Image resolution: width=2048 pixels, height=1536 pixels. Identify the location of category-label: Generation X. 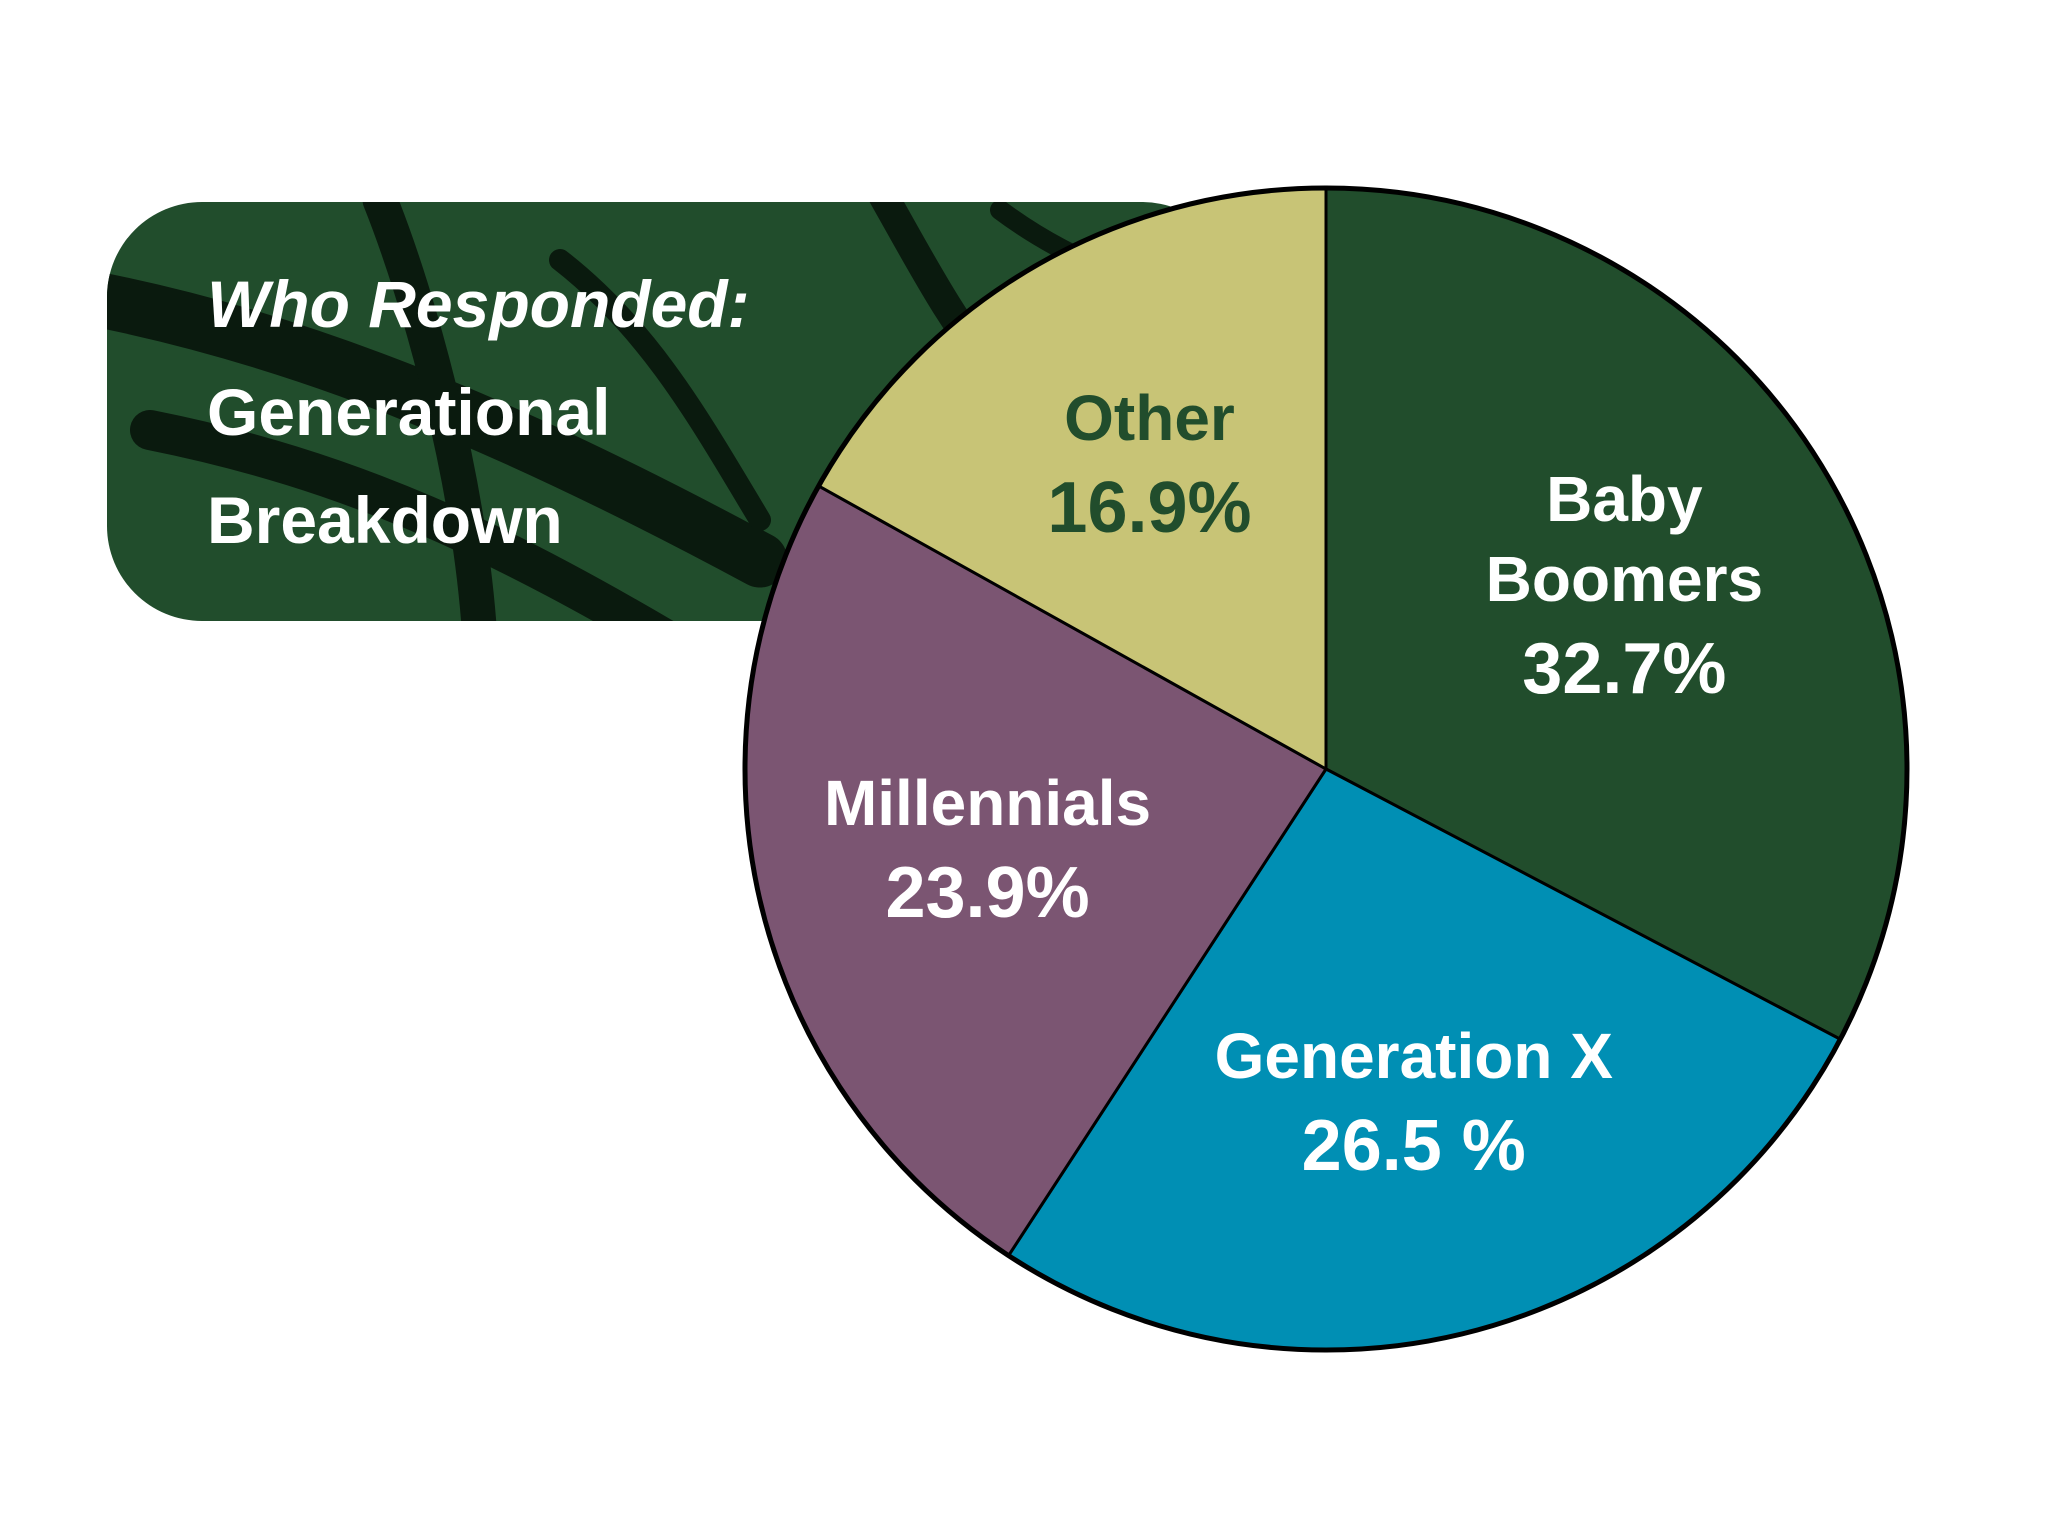
(1413, 1056).